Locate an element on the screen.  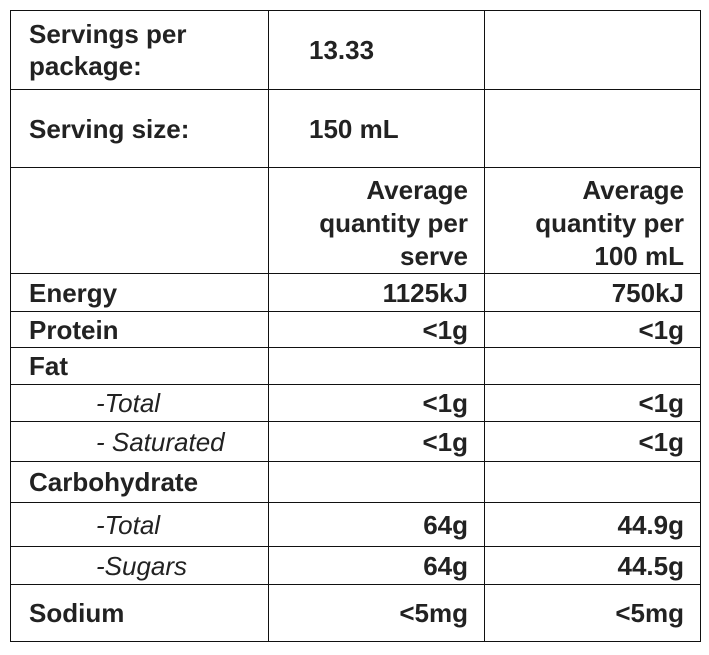
info-value: 150 mL is located at coordinates (376, 128).